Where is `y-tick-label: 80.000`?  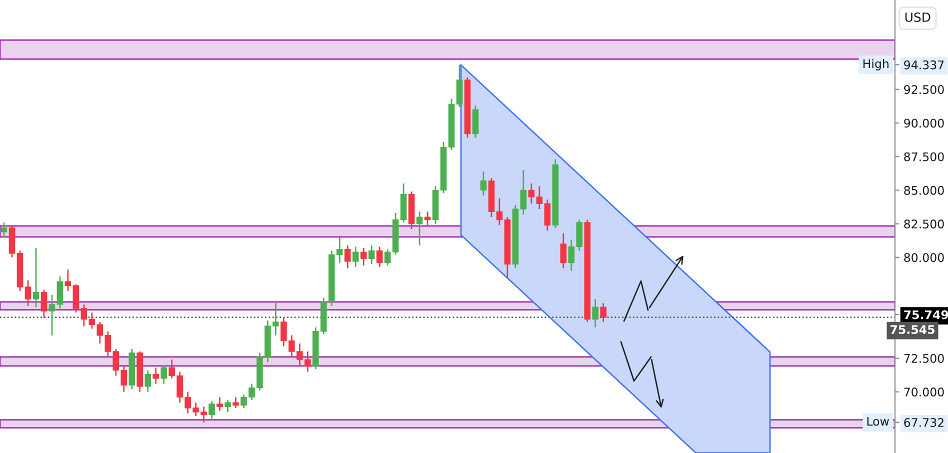
y-tick-label: 80.000 is located at coordinates (924, 257).